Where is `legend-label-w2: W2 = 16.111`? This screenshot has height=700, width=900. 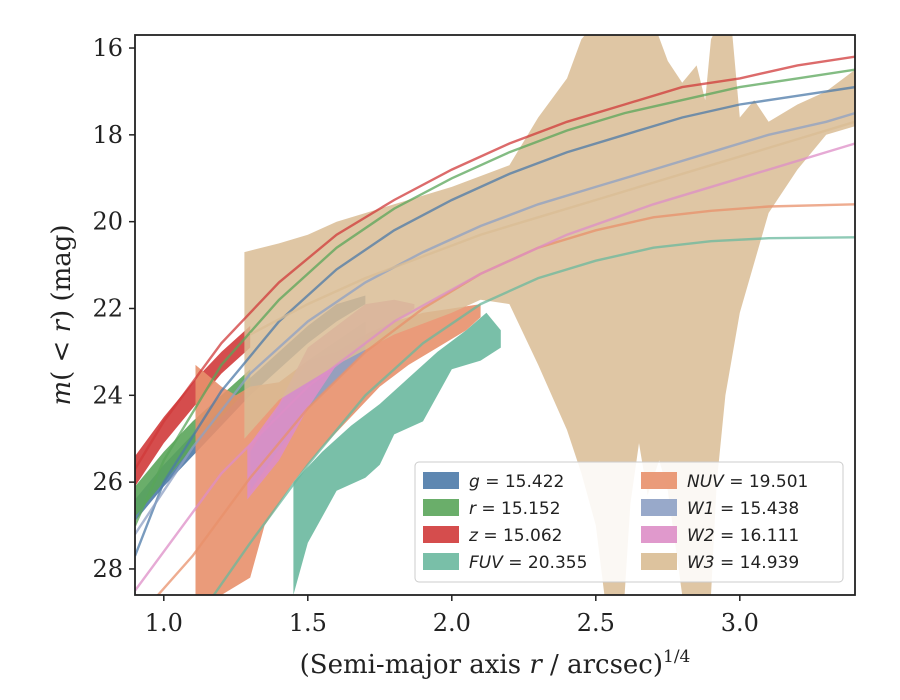
legend-label-w2: W2 = 16.111 is located at coordinates (743, 536).